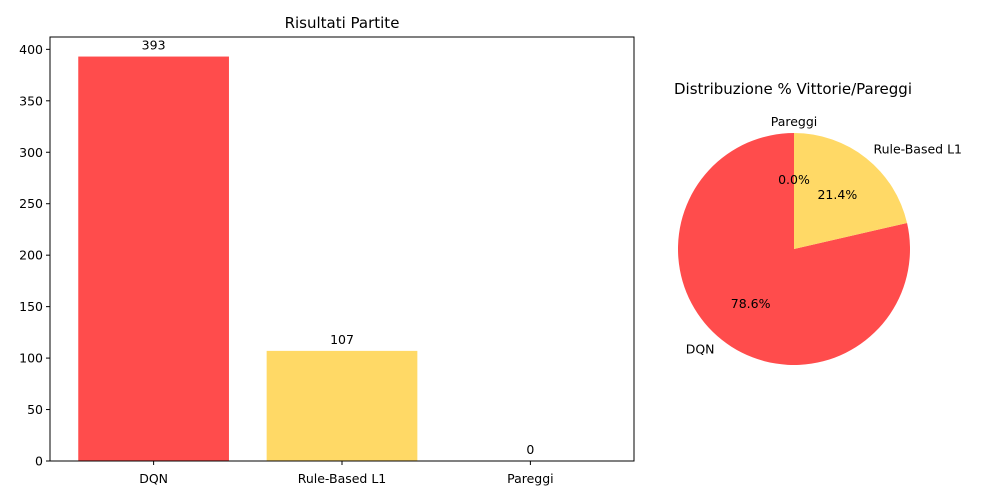  What do you see at coordinates (530, 478) in the screenshot?
I see `x-tick-label: Pareggi` at bounding box center [530, 478].